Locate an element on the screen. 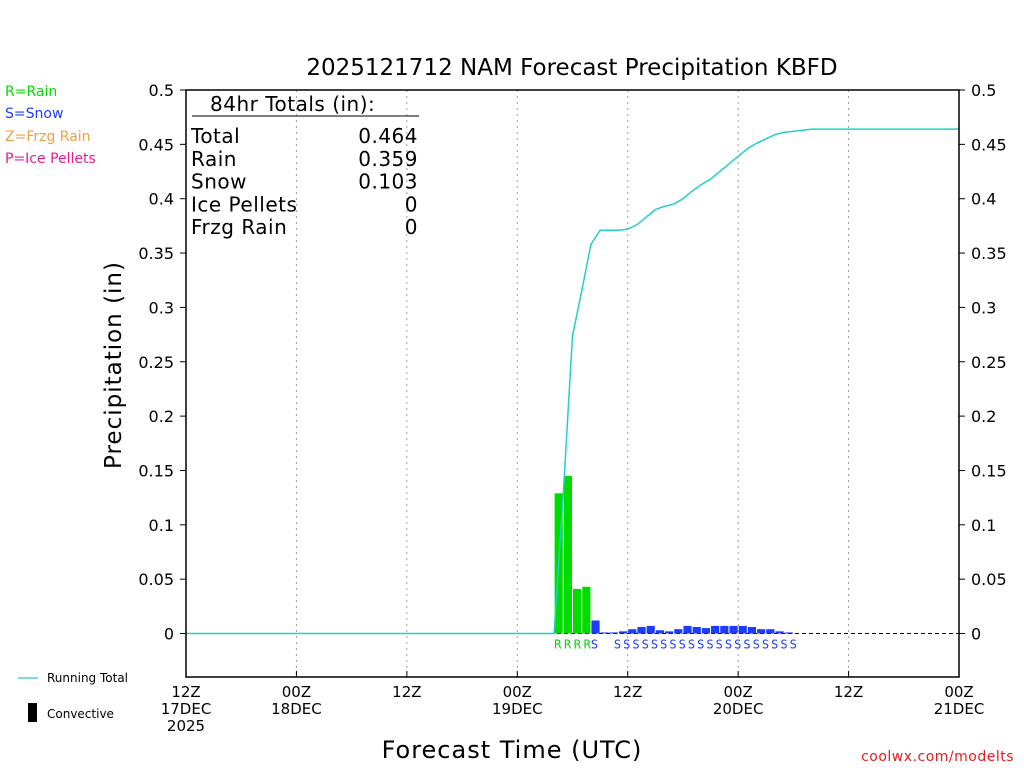  y-tick-label-right: 0 is located at coordinates (976, 634).